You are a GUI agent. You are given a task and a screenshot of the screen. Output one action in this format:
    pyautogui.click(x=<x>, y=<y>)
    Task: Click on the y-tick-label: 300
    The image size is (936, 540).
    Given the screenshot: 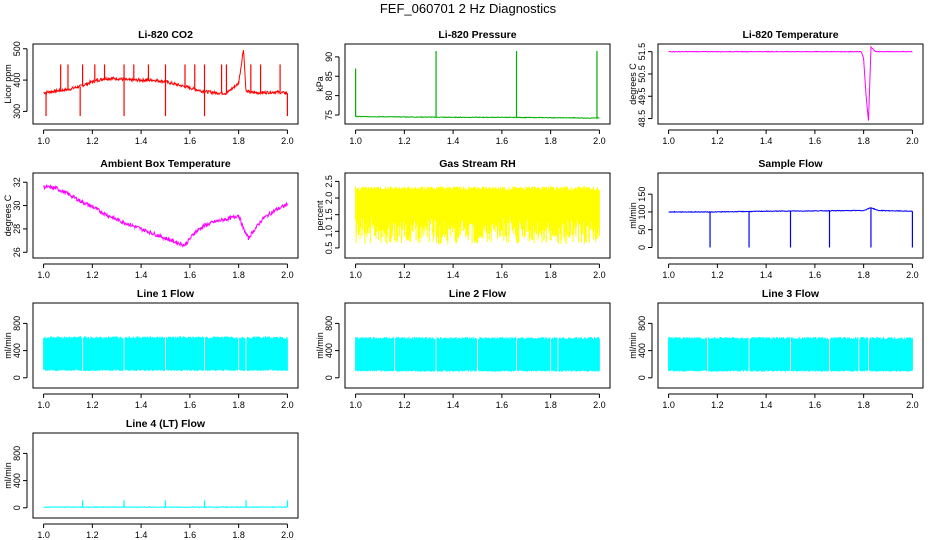 What is the action you would take?
    pyautogui.click(x=17, y=111)
    